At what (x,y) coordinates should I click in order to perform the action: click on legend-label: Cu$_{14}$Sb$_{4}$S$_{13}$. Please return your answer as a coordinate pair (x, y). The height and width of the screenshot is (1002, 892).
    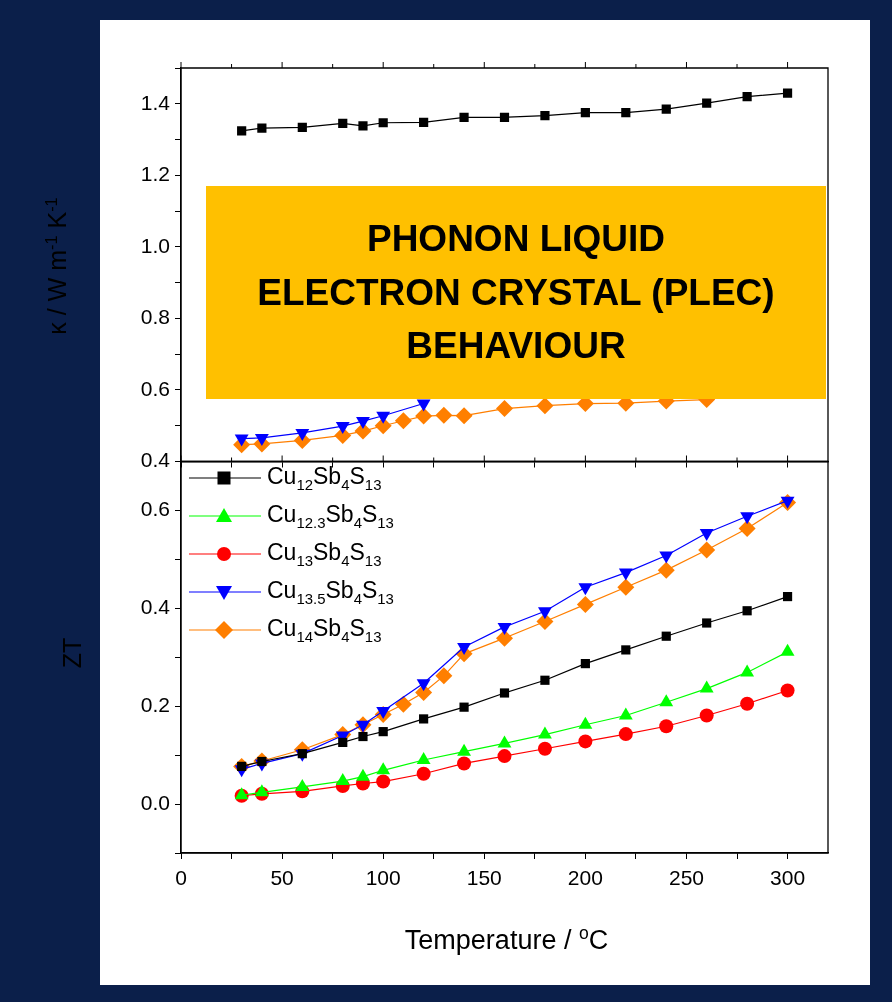
    Looking at the image, I should click on (324, 630).